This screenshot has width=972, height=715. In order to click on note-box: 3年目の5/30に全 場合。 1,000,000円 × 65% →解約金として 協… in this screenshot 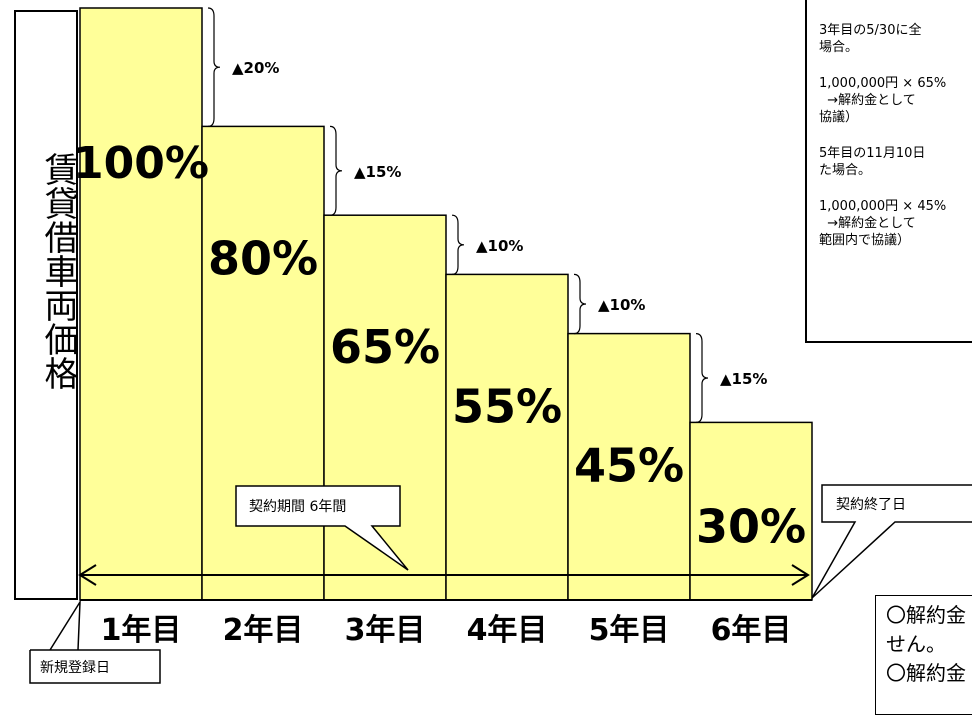, I will do `click(888, 171)`.